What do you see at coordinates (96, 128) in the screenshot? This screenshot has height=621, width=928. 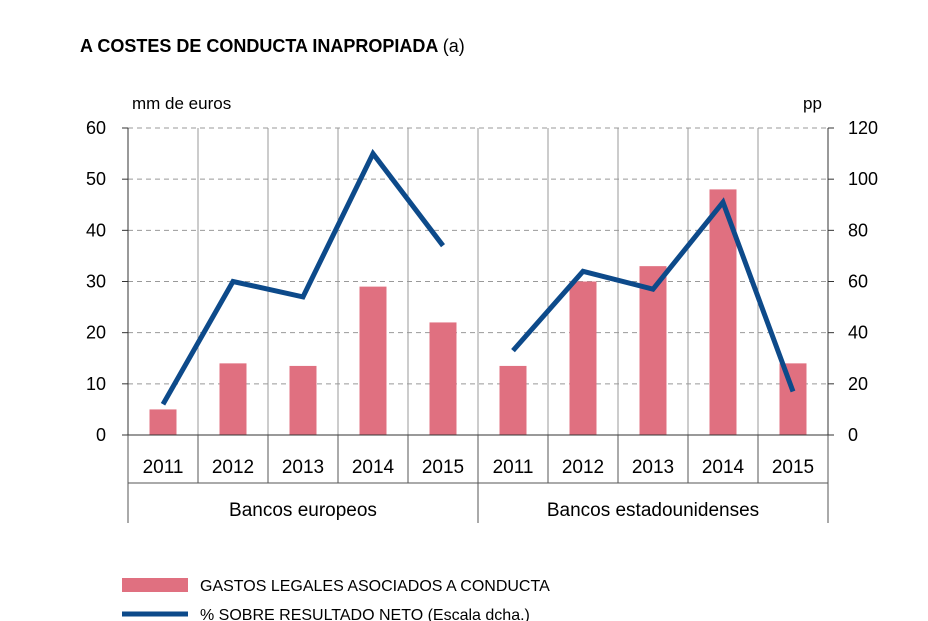 I see `left-tick-label: 60` at bounding box center [96, 128].